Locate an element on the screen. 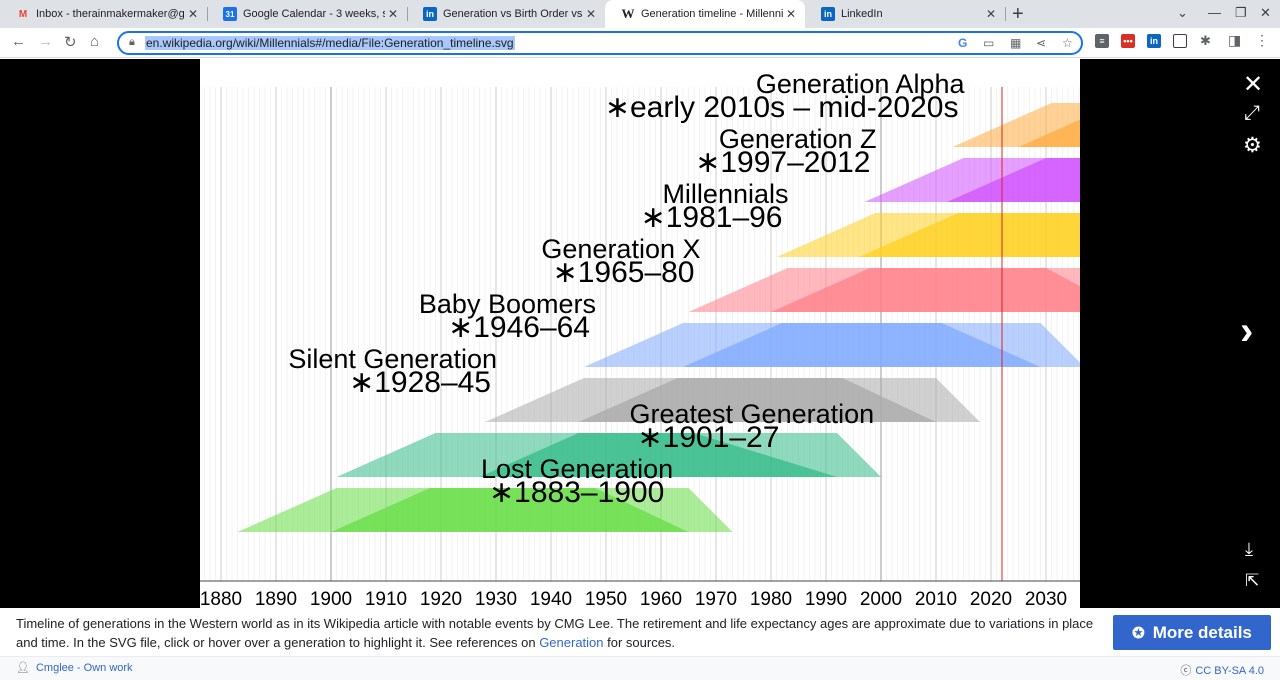 The width and height of the screenshot is (1280, 680). commons-icon: ✪ is located at coordinates (1138, 633).